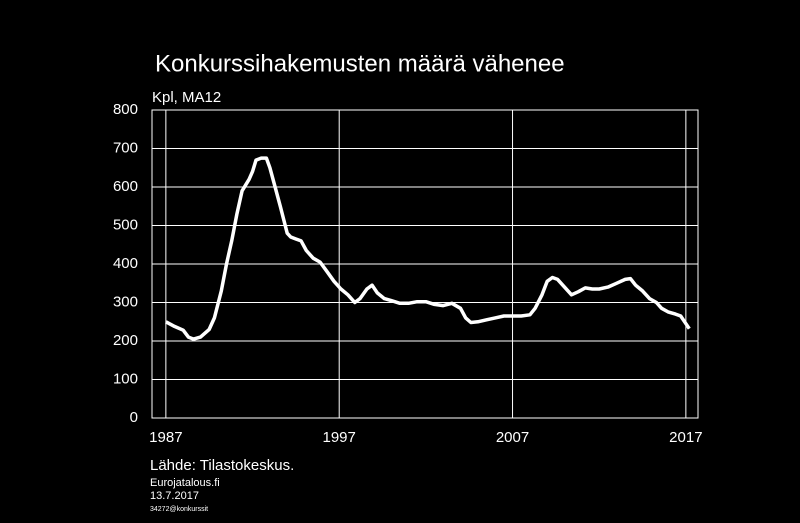 The width and height of the screenshot is (800, 523). I want to click on x-tick-label: 1987, so click(165, 437).